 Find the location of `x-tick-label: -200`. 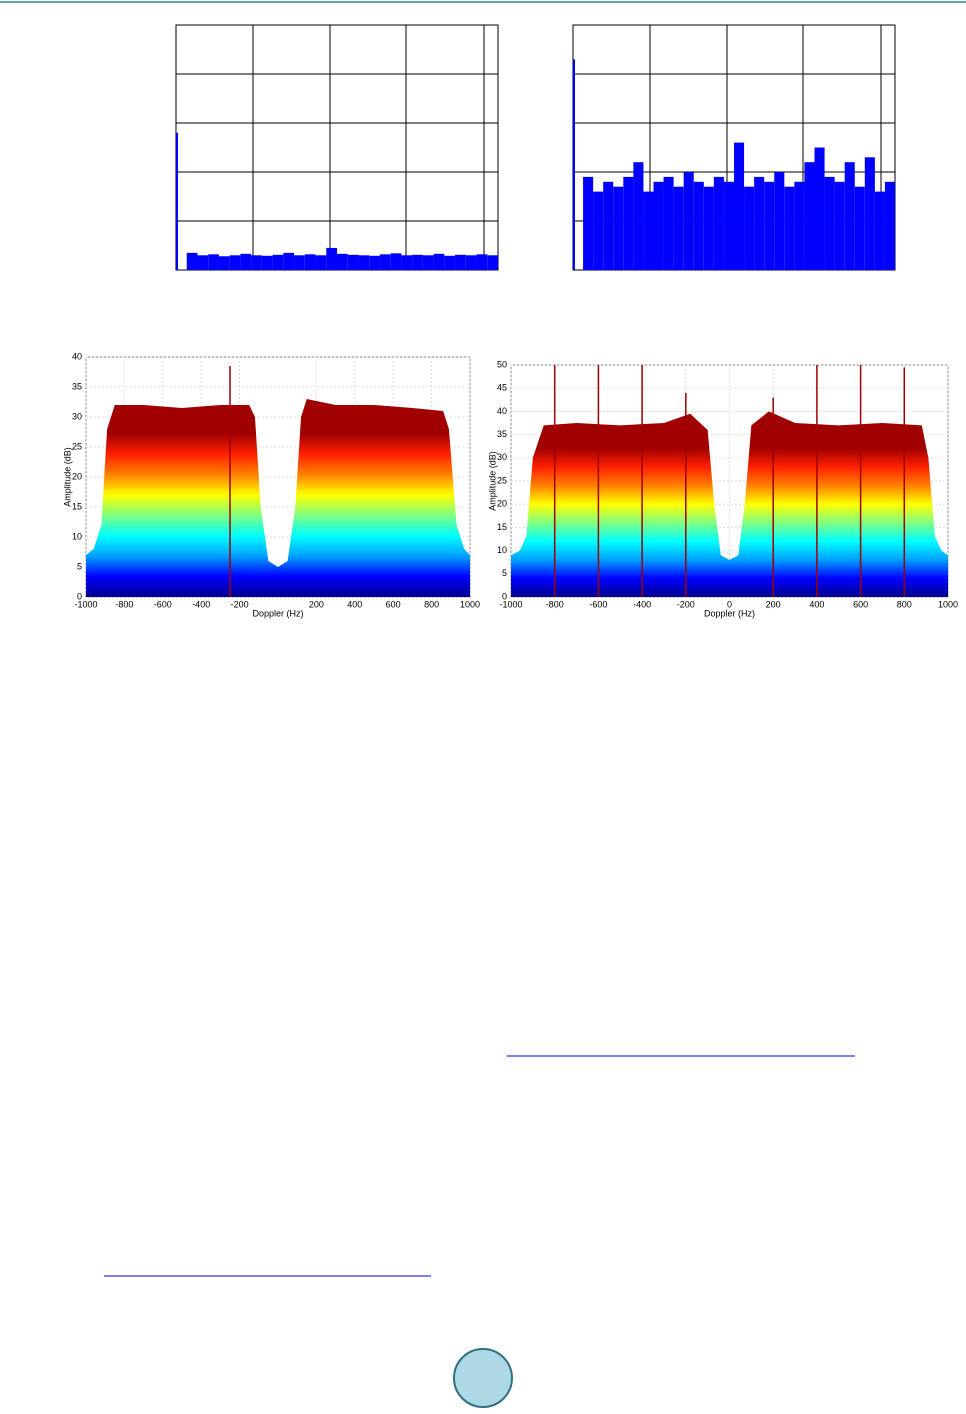

x-tick-label: -200 is located at coordinates (686, 604).